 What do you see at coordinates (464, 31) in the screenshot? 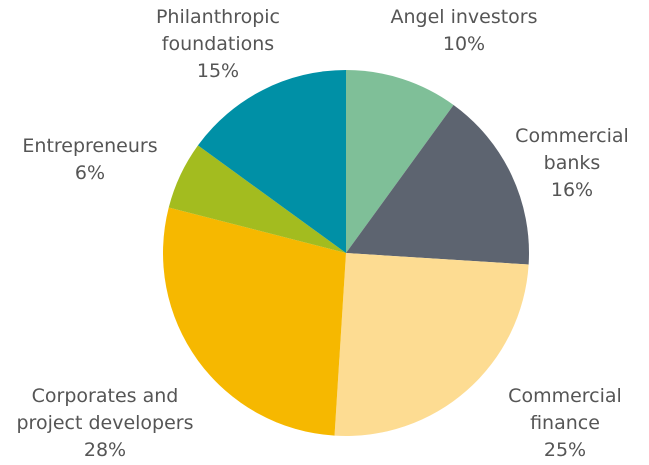
I see `slice-label: Angel investors 10%` at bounding box center [464, 31].